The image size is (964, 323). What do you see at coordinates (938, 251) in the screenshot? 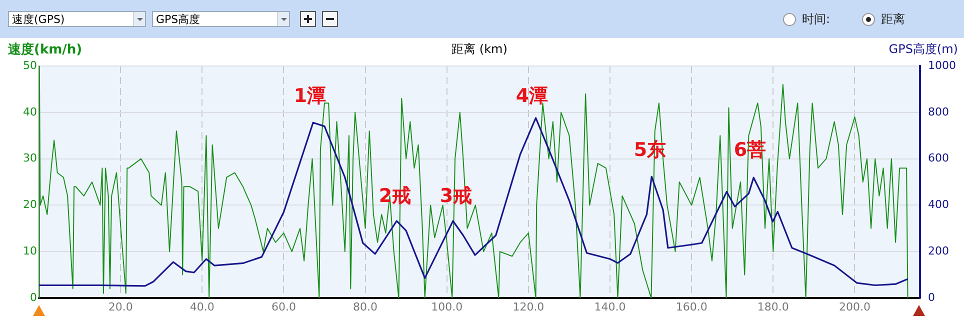
I see `y2-tick-label: 200` at bounding box center [938, 251].